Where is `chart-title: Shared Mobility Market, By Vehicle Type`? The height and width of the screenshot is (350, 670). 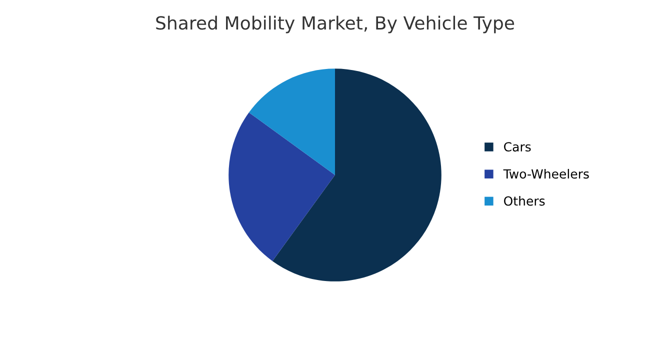 chart-title: Shared Mobility Market, By Vehicle Type is located at coordinates (335, 25).